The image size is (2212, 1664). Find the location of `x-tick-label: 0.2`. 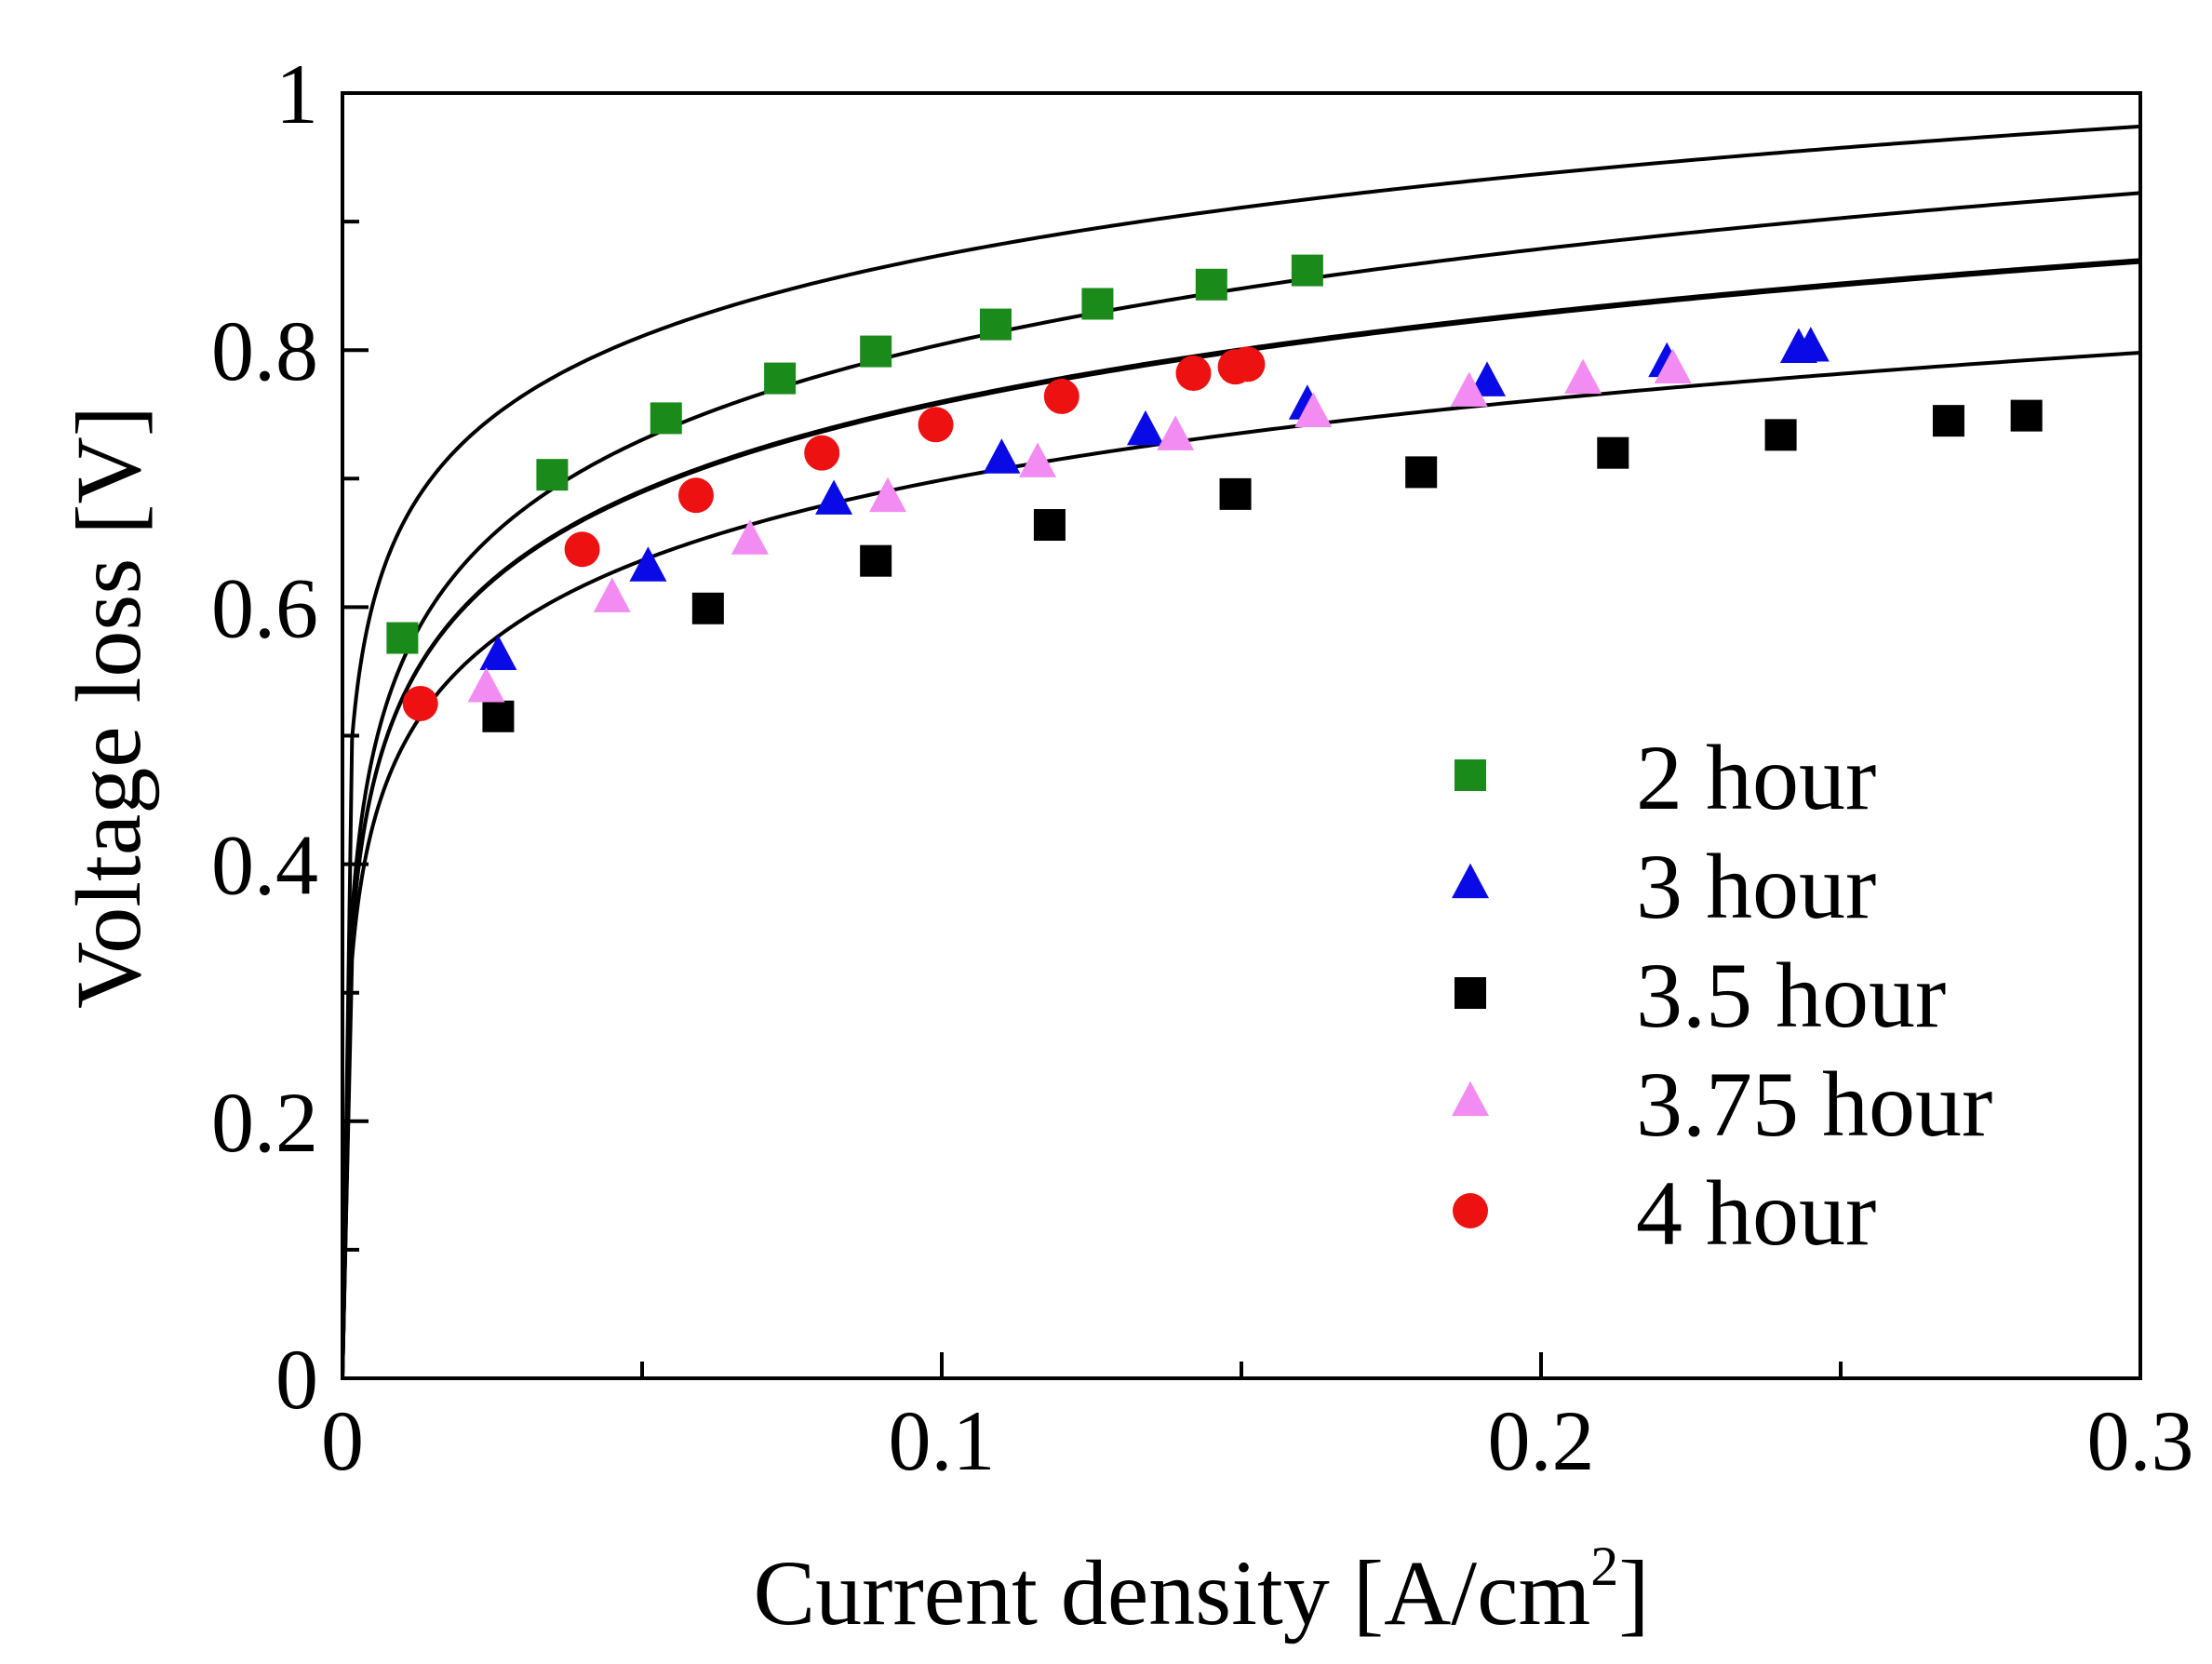

x-tick-label: 0.2 is located at coordinates (1541, 1441).